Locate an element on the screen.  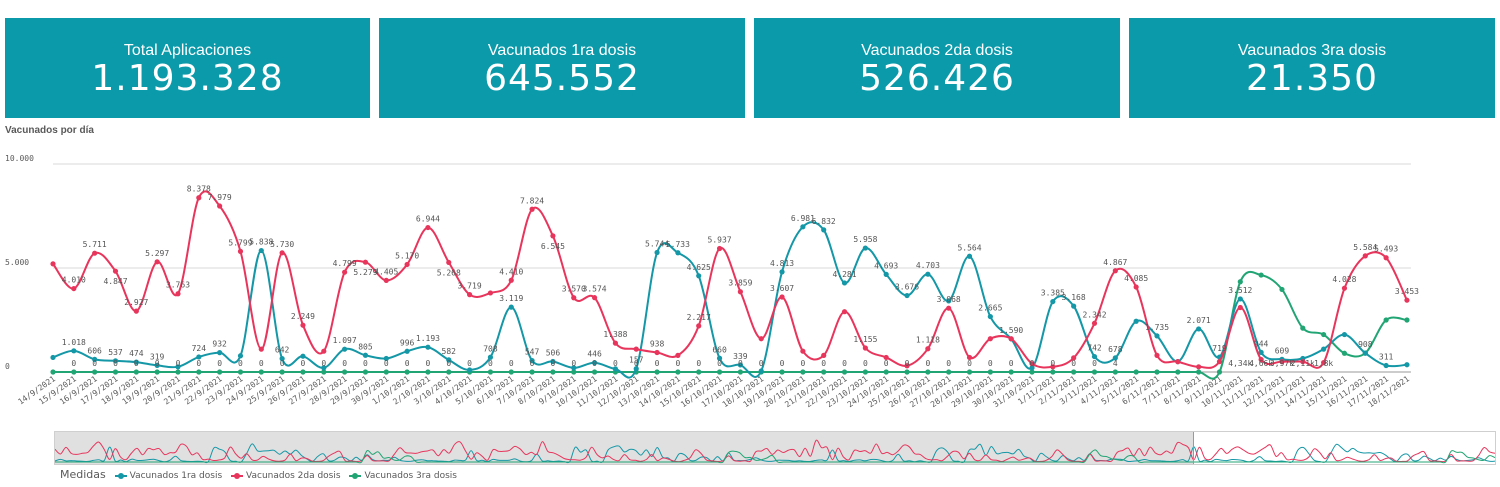
kpi-card-vacunados-1ra-dosis: Vacunados 1ra dosis 645.552 is located at coordinates (562, 68).